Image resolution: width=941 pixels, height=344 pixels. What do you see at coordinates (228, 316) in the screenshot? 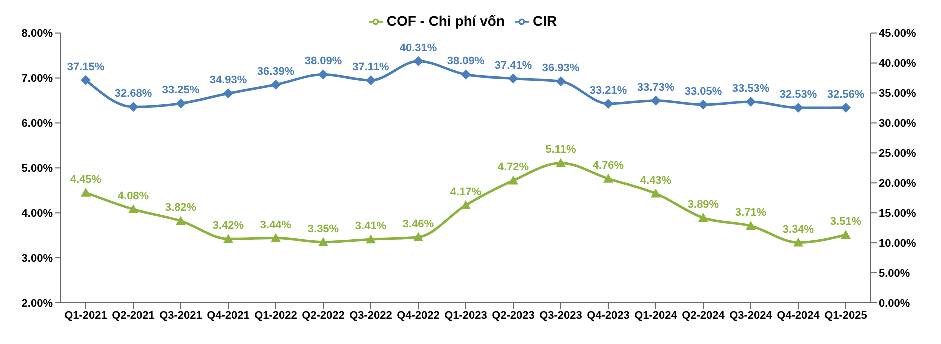
I see `x-tick-label: Q4-2021` at bounding box center [228, 316].